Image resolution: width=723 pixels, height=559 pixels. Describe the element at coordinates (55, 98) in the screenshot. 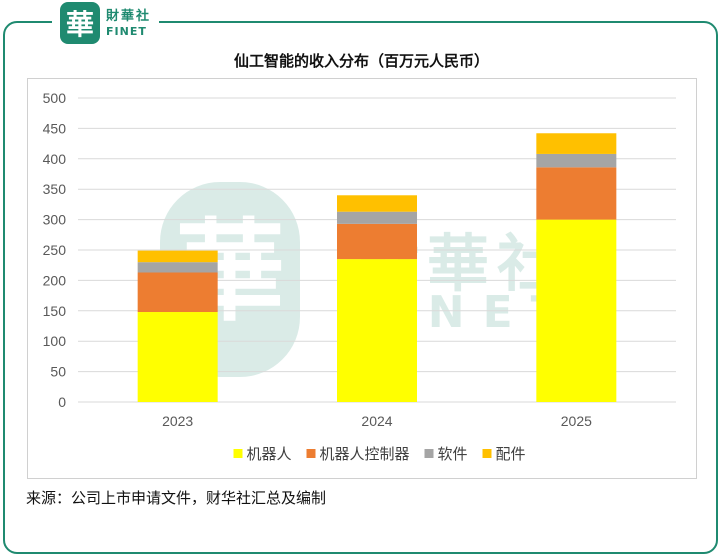

I see `y-tick-label: 500` at that location.